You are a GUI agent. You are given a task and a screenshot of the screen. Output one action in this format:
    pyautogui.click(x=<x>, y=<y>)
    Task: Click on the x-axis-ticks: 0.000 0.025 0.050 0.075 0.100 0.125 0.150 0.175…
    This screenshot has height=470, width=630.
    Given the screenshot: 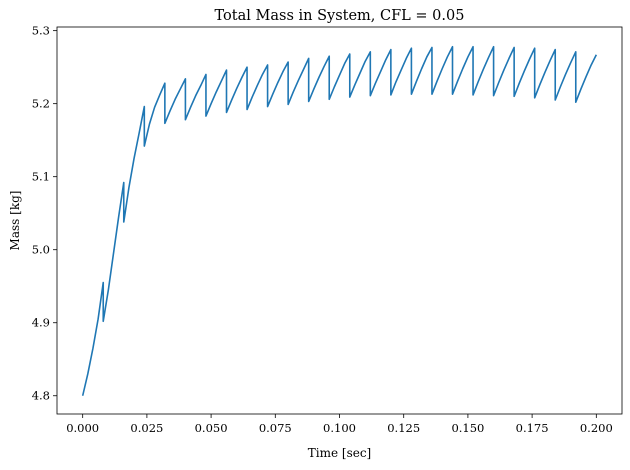 What is the action you would take?
    pyautogui.click(x=339, y=424)
    